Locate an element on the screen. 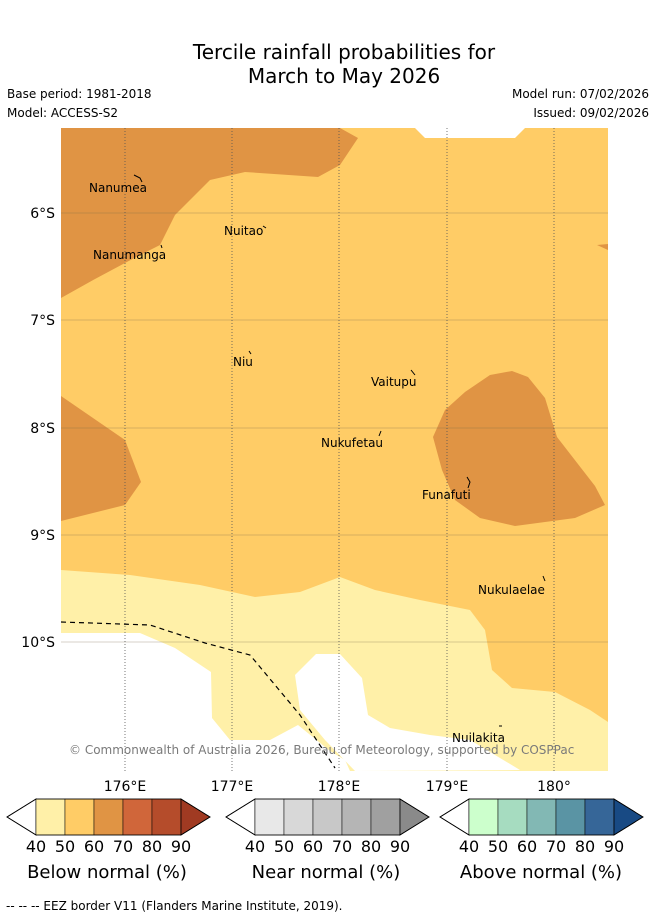 The image size is (655, 919). colorbar-below-min-extension is located at coordinates (21, 817).